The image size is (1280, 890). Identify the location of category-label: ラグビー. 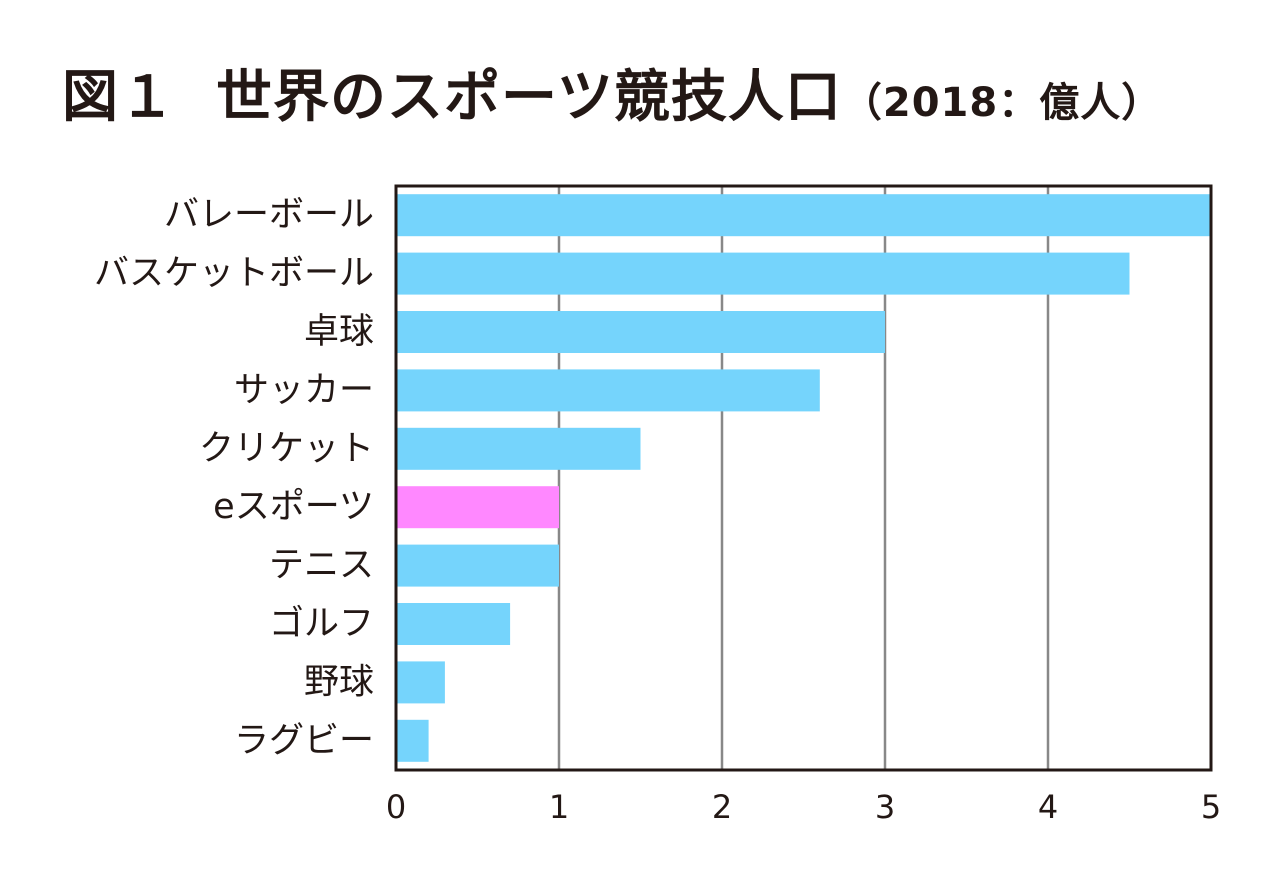
(304, 741).